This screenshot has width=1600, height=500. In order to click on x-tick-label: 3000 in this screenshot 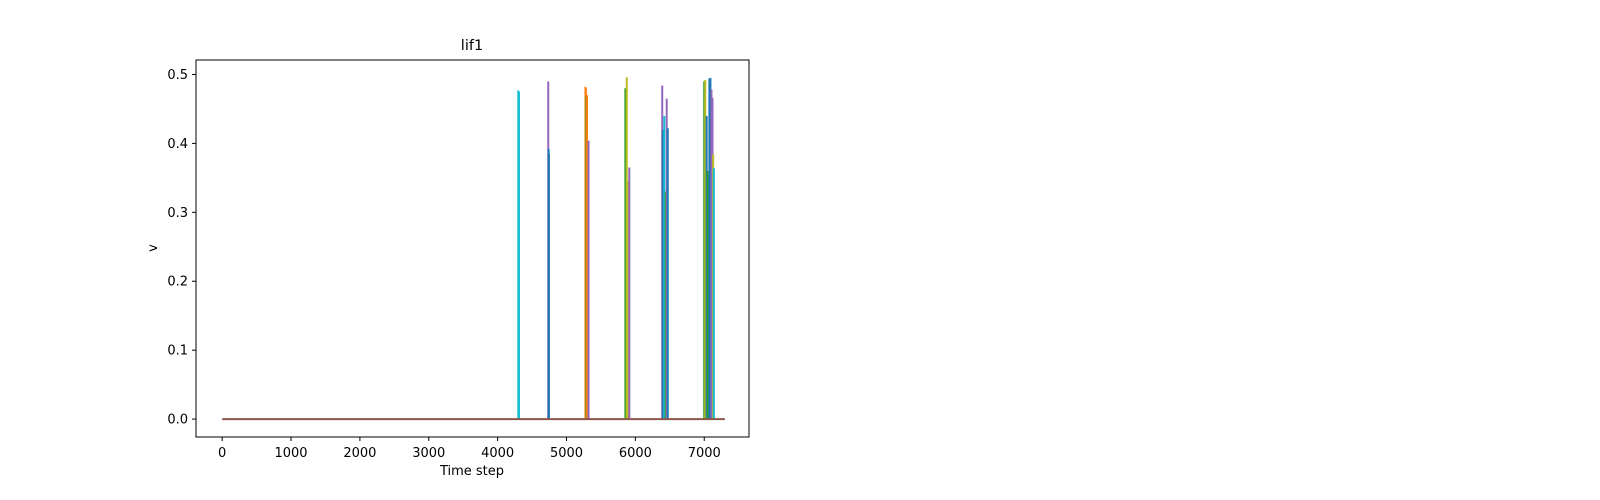, I will do `click(428, 453)`.